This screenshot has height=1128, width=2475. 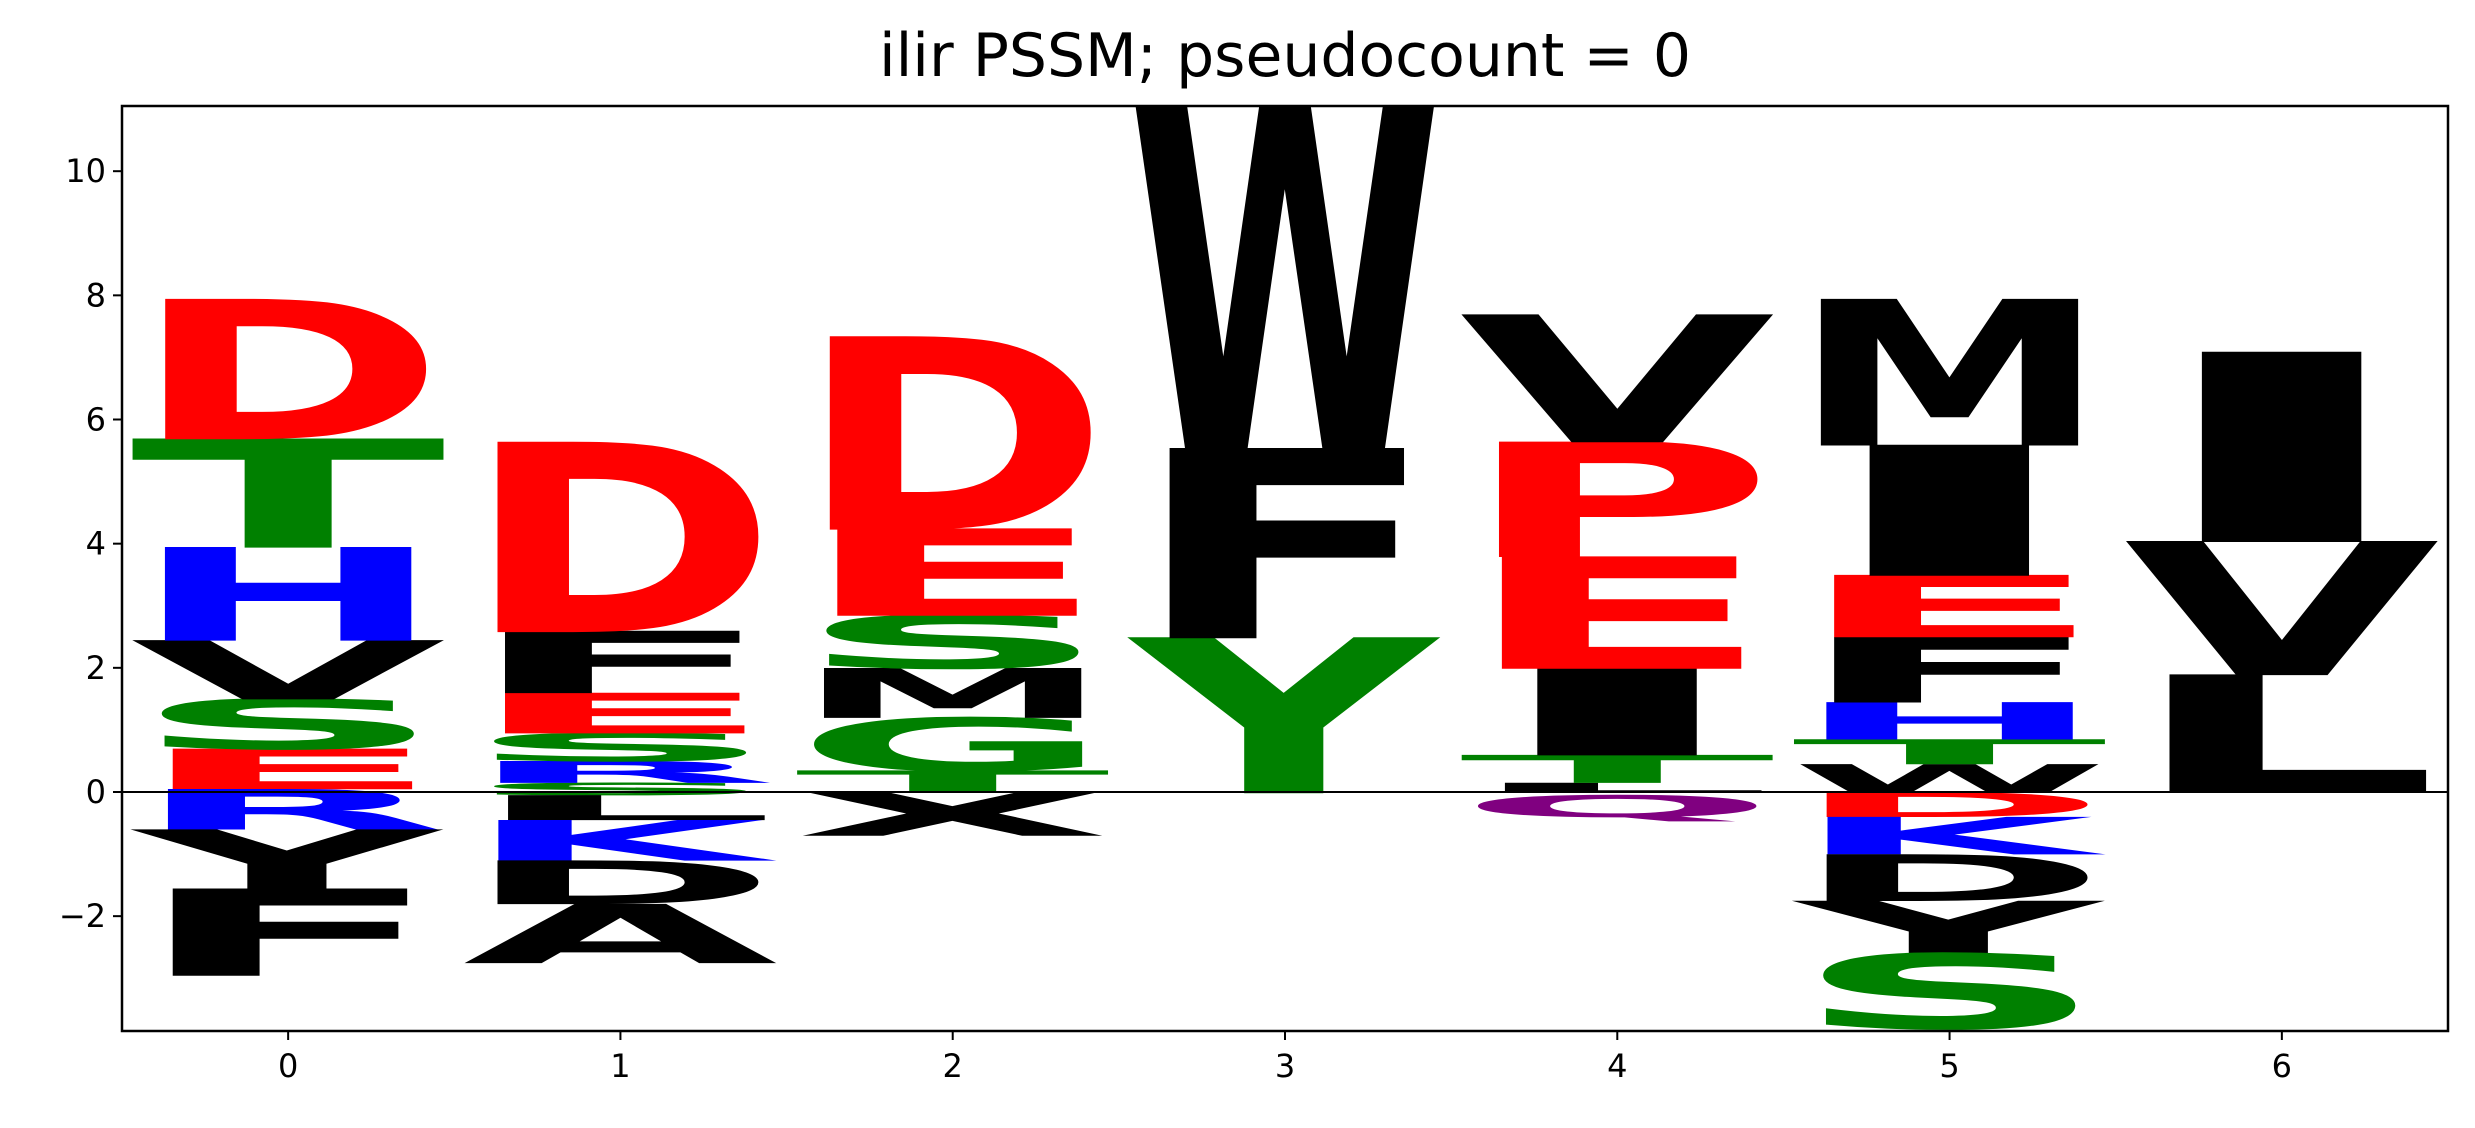 I want to click on logo-letter-q: Q, so click(x=1617, y=806).